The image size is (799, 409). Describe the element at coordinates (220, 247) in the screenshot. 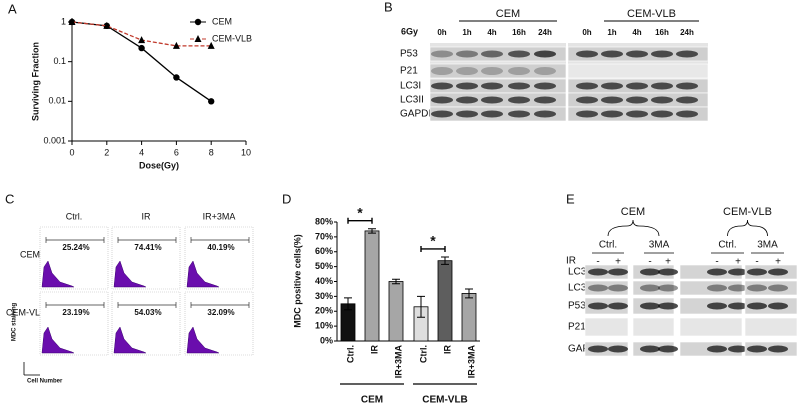

I see `percentage: 40.19%` at that location.